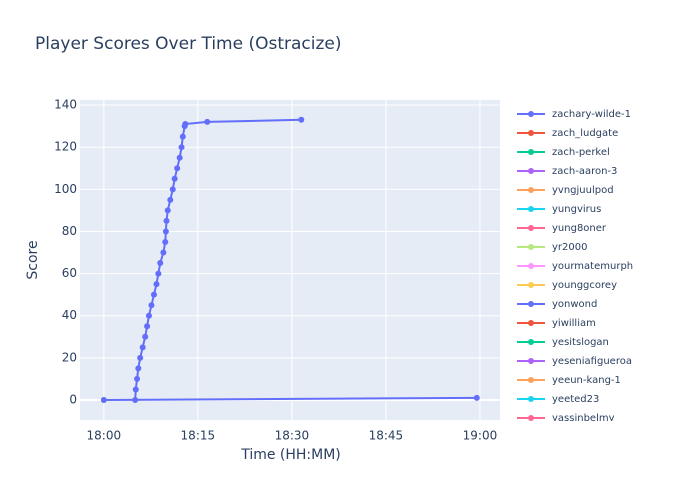 The width and height of the screenshot is (700, 500). What do you see at coordinates (69, 231) in the screenshot?
I see `y-tick-label: 80` at bounding box center [69, 231].